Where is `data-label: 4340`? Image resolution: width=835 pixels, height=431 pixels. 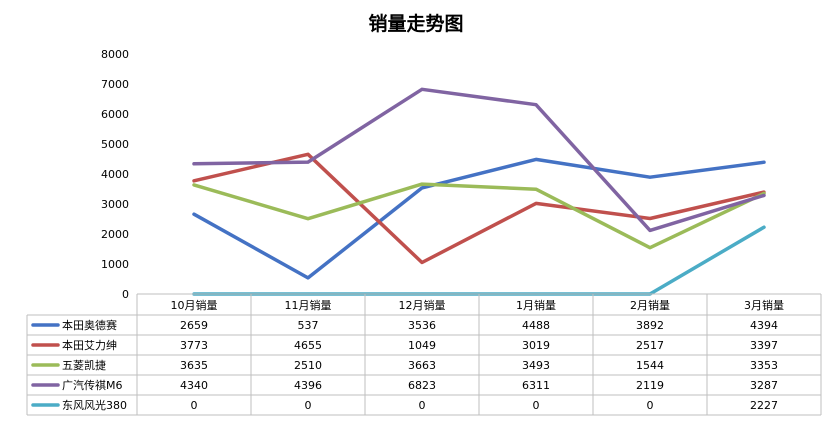 data-label: 4340 is located at coordinates (194, 385).